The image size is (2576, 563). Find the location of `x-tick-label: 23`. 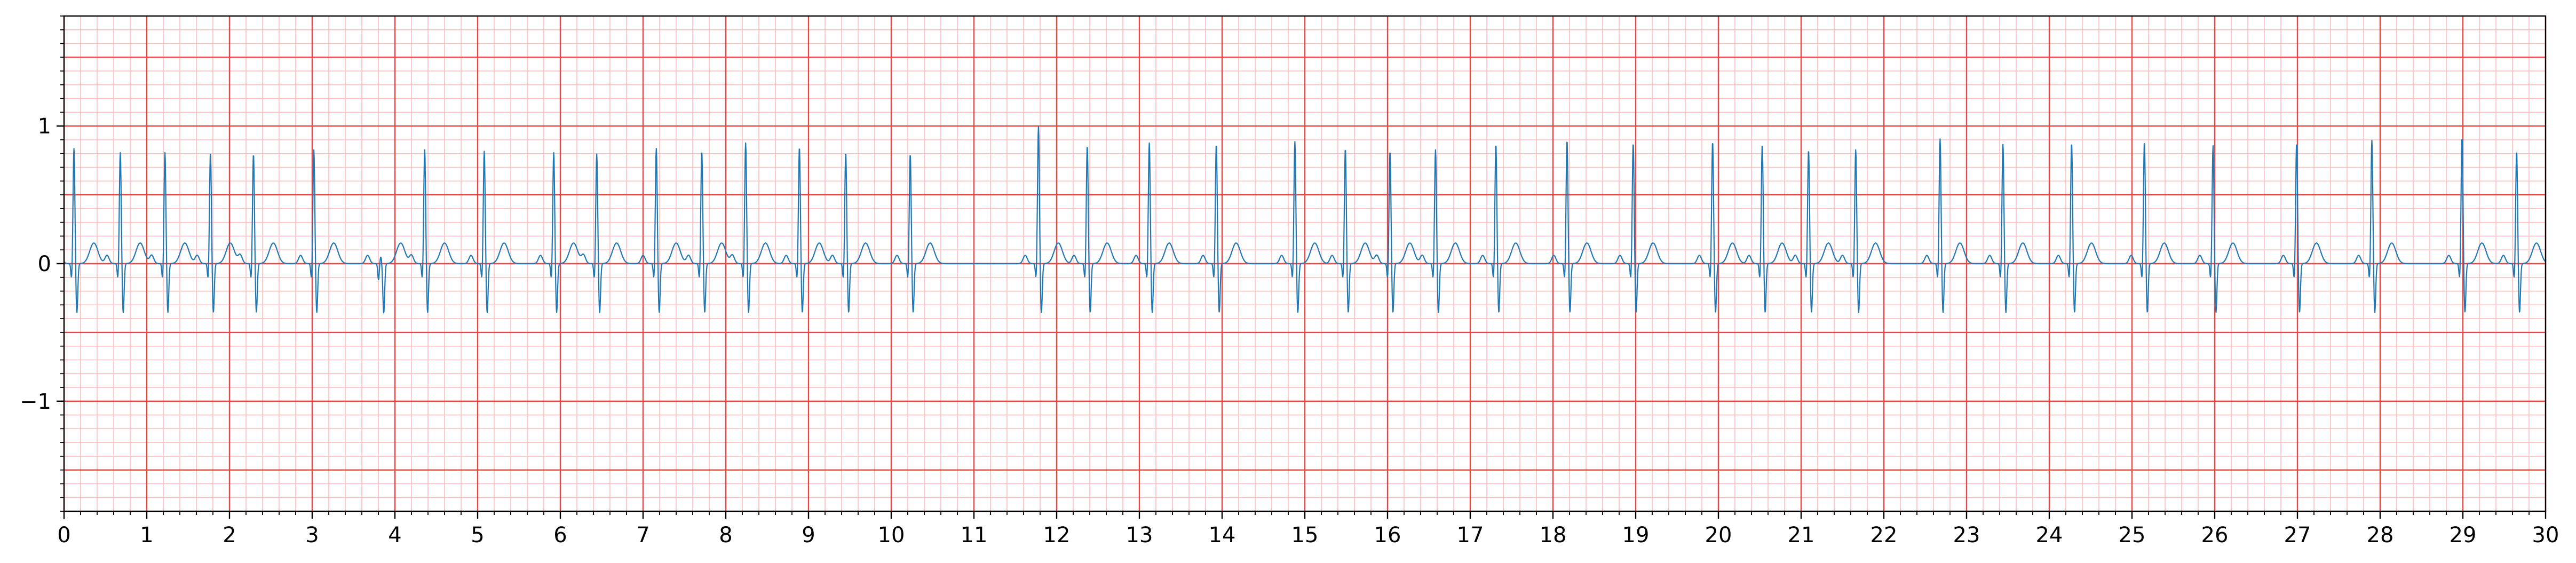

x-tick-label: 23 is located at coordinates (1966, 535).